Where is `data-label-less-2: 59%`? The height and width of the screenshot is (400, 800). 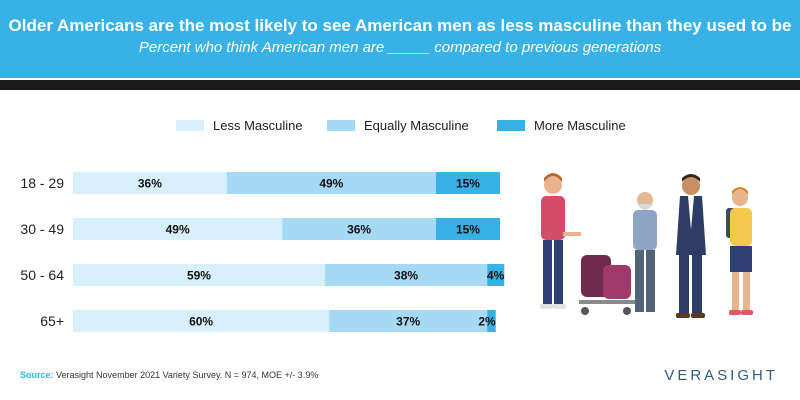 data-label-less-2: 59% is located at coordinates (199, 276).